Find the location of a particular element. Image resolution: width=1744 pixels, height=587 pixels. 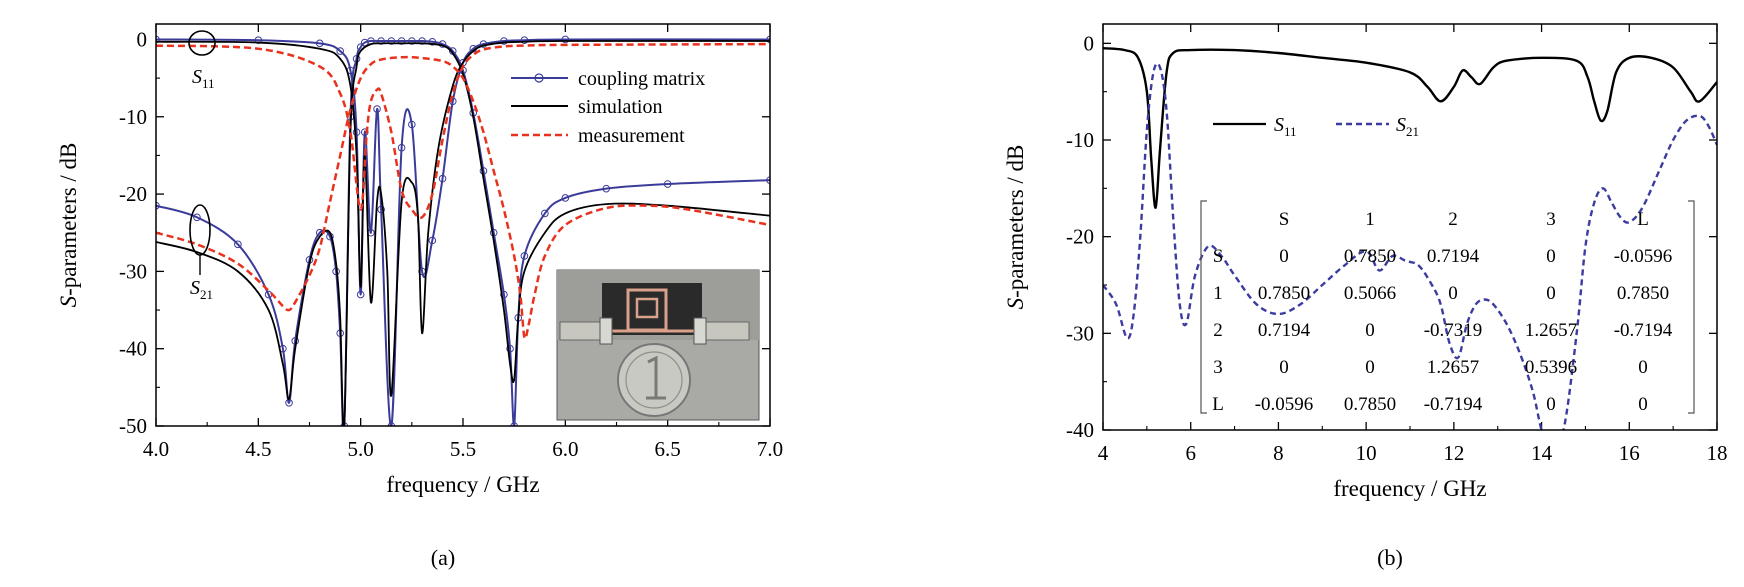

annotation-s11-main: S is located at coordinates (197, 77).